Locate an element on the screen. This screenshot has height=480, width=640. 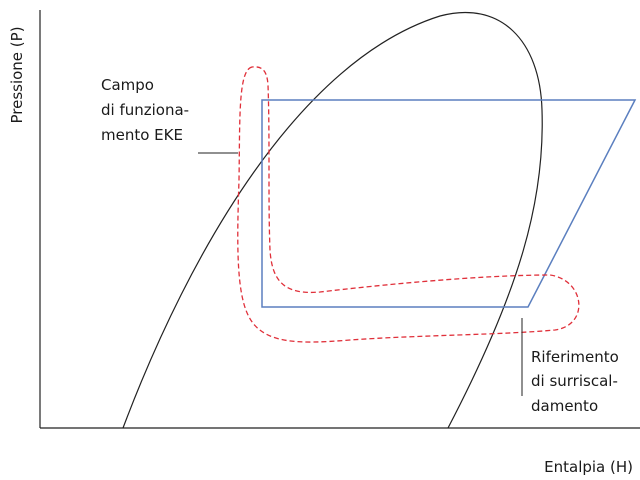
x-axis-label: Entalpia (H) is located at coordinates (588, 467).